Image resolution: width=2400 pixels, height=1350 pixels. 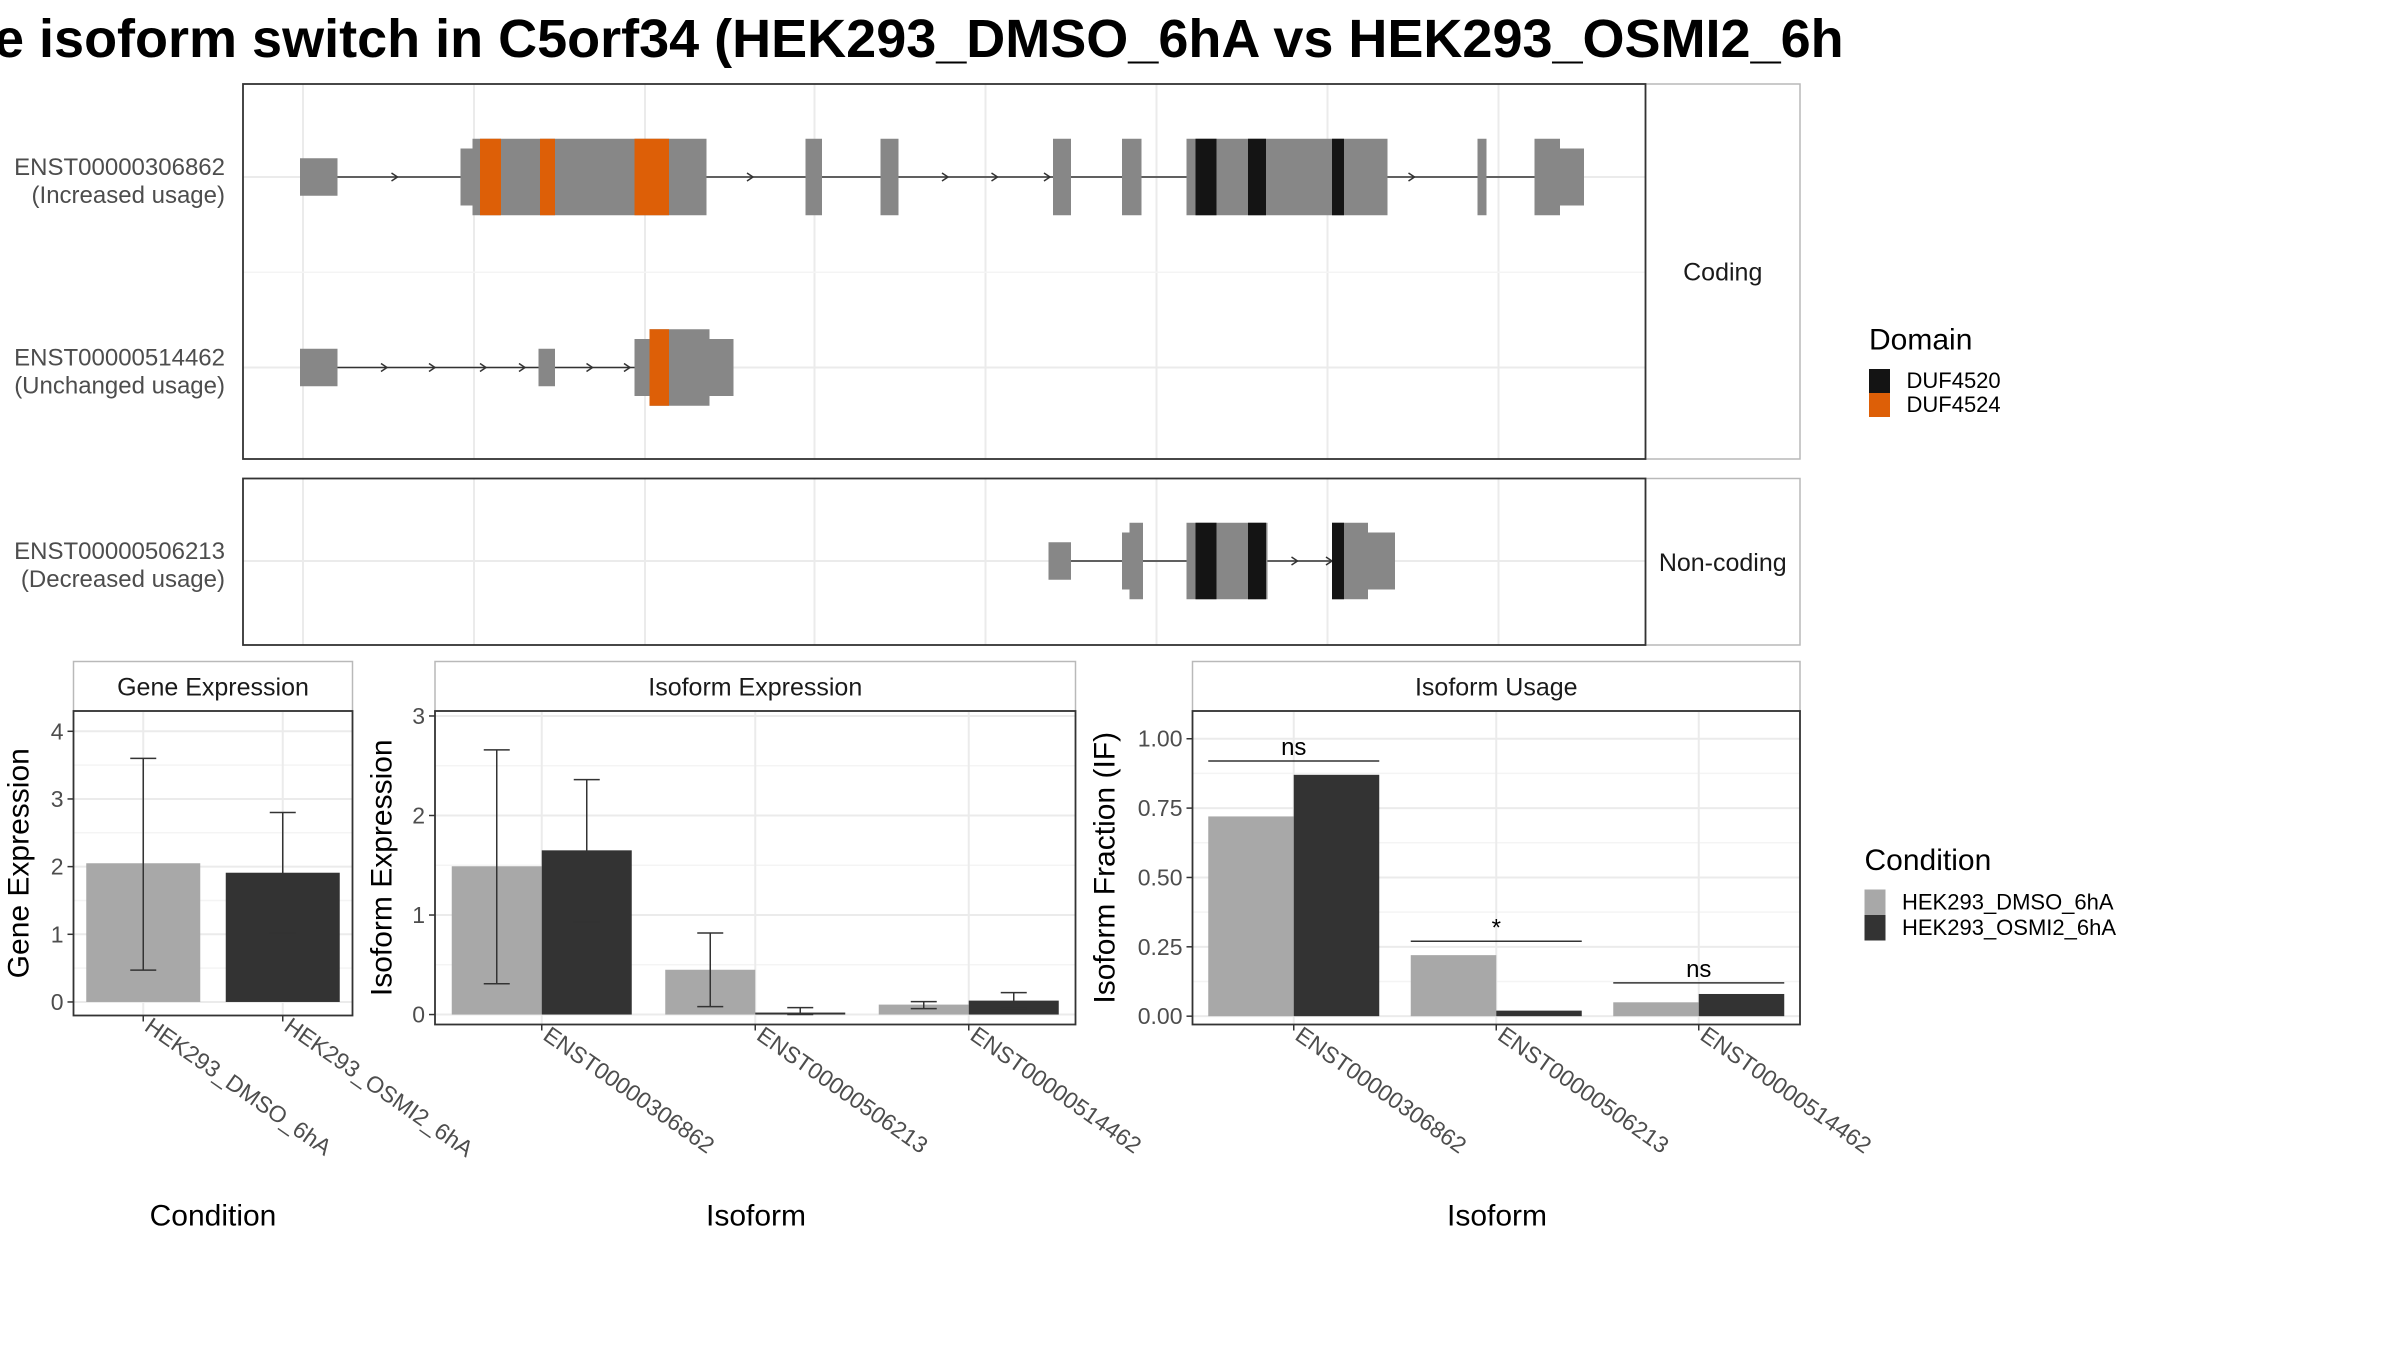 I want to click on y-tick-label: 2, so click(x=418, y=816).